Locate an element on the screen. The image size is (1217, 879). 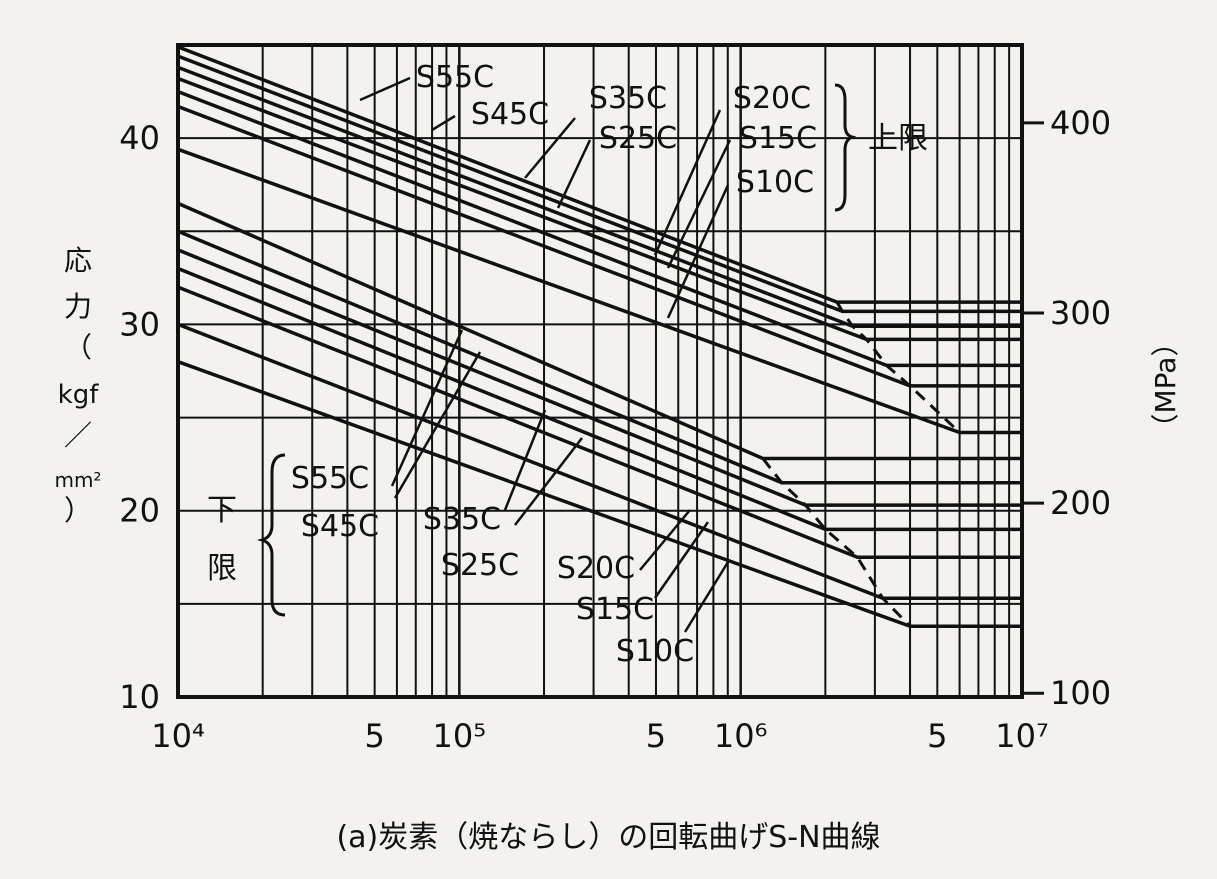
y-tick-label: 10 is located at coordinates (139, 697).